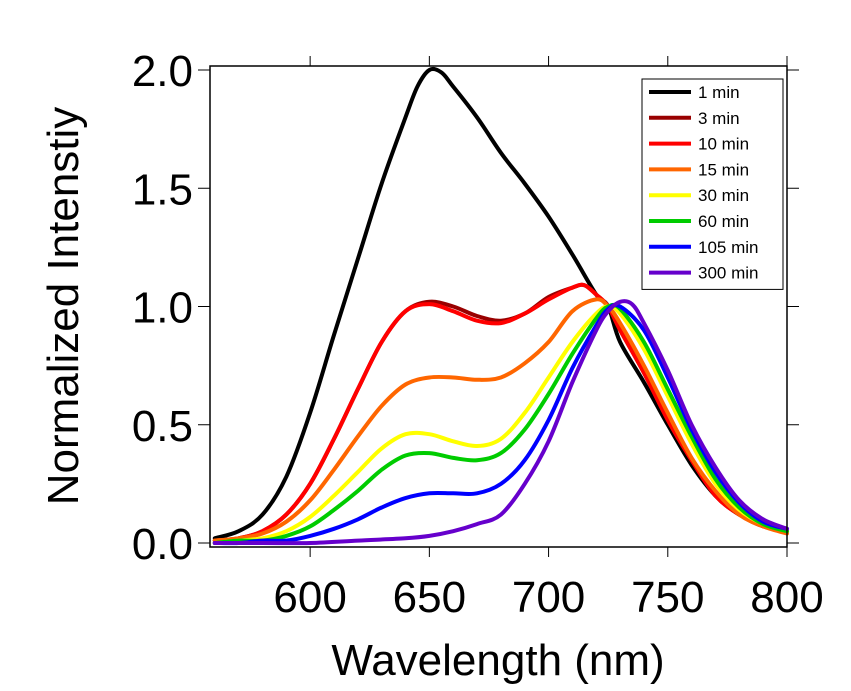 The height and width of the screenshot is (691, 851). I want to click on legend-item: 30 min, so click(699, 195).